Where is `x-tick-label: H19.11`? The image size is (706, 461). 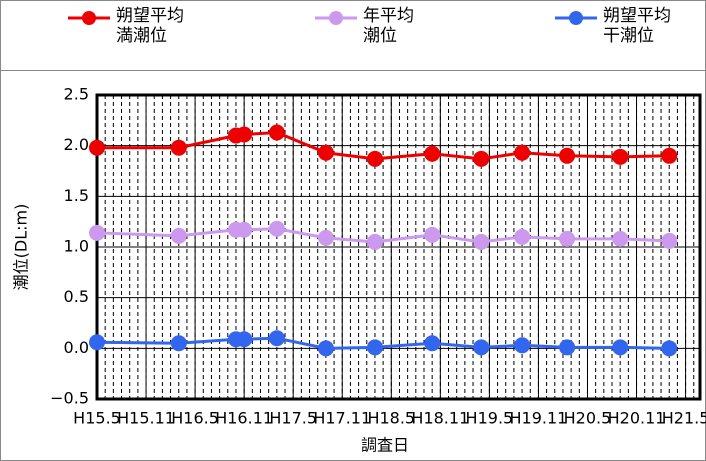
x-tick-label: H19.11 is located at coordinates (539, 418).